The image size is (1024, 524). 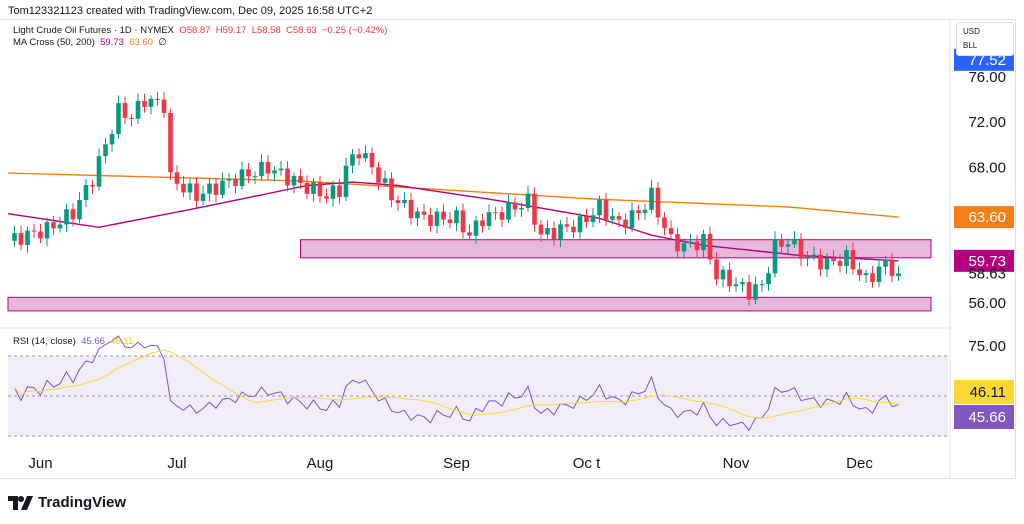 I want to click on price-badge, so click(x=984, y=217).